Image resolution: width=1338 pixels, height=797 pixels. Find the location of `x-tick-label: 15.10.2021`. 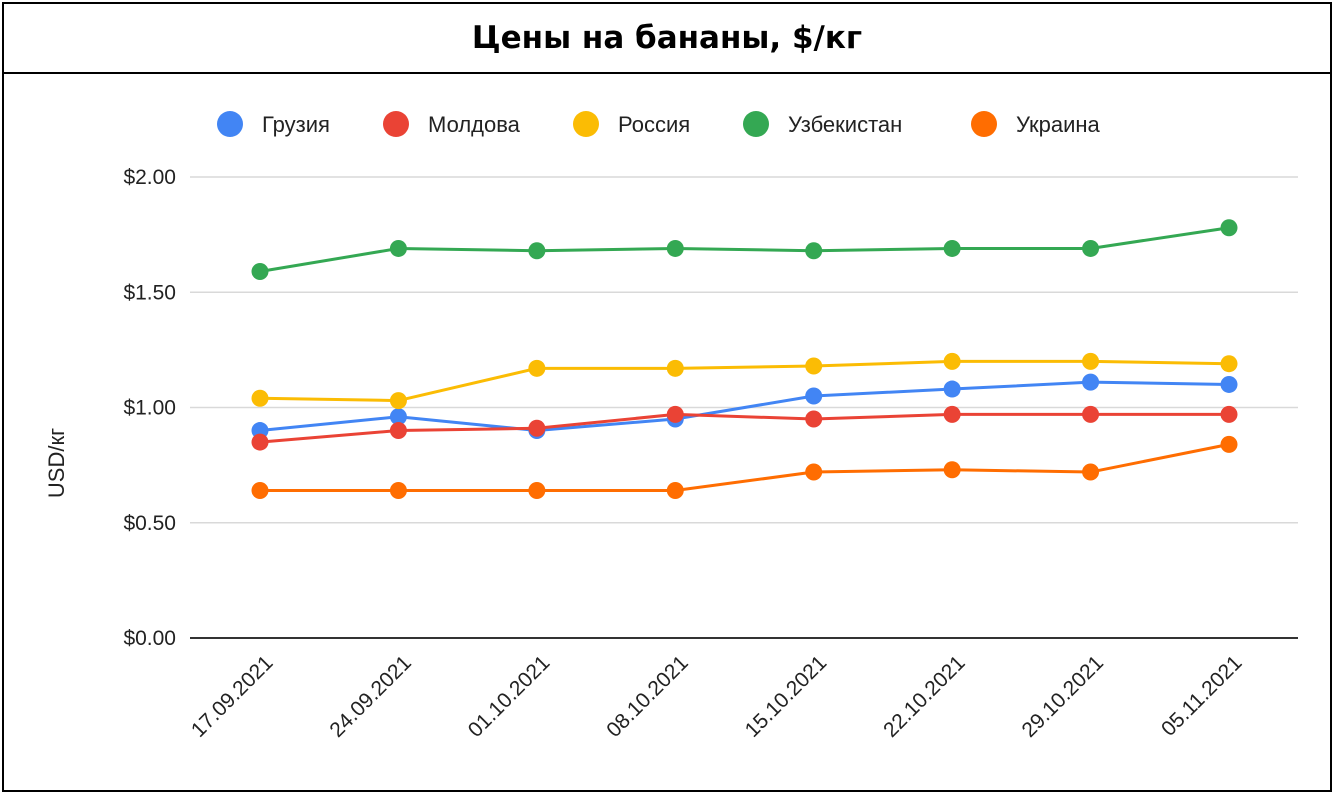

x-tick-label: 15.10.2021 is located at coordinates (786, 696).